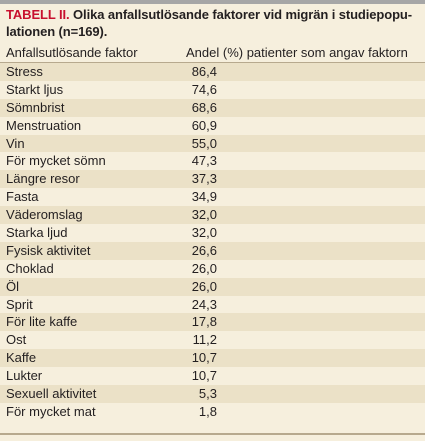 The height and width of the screenshot is (441, 425). I want to click on factor-cell: Stress, so click(24, 71).